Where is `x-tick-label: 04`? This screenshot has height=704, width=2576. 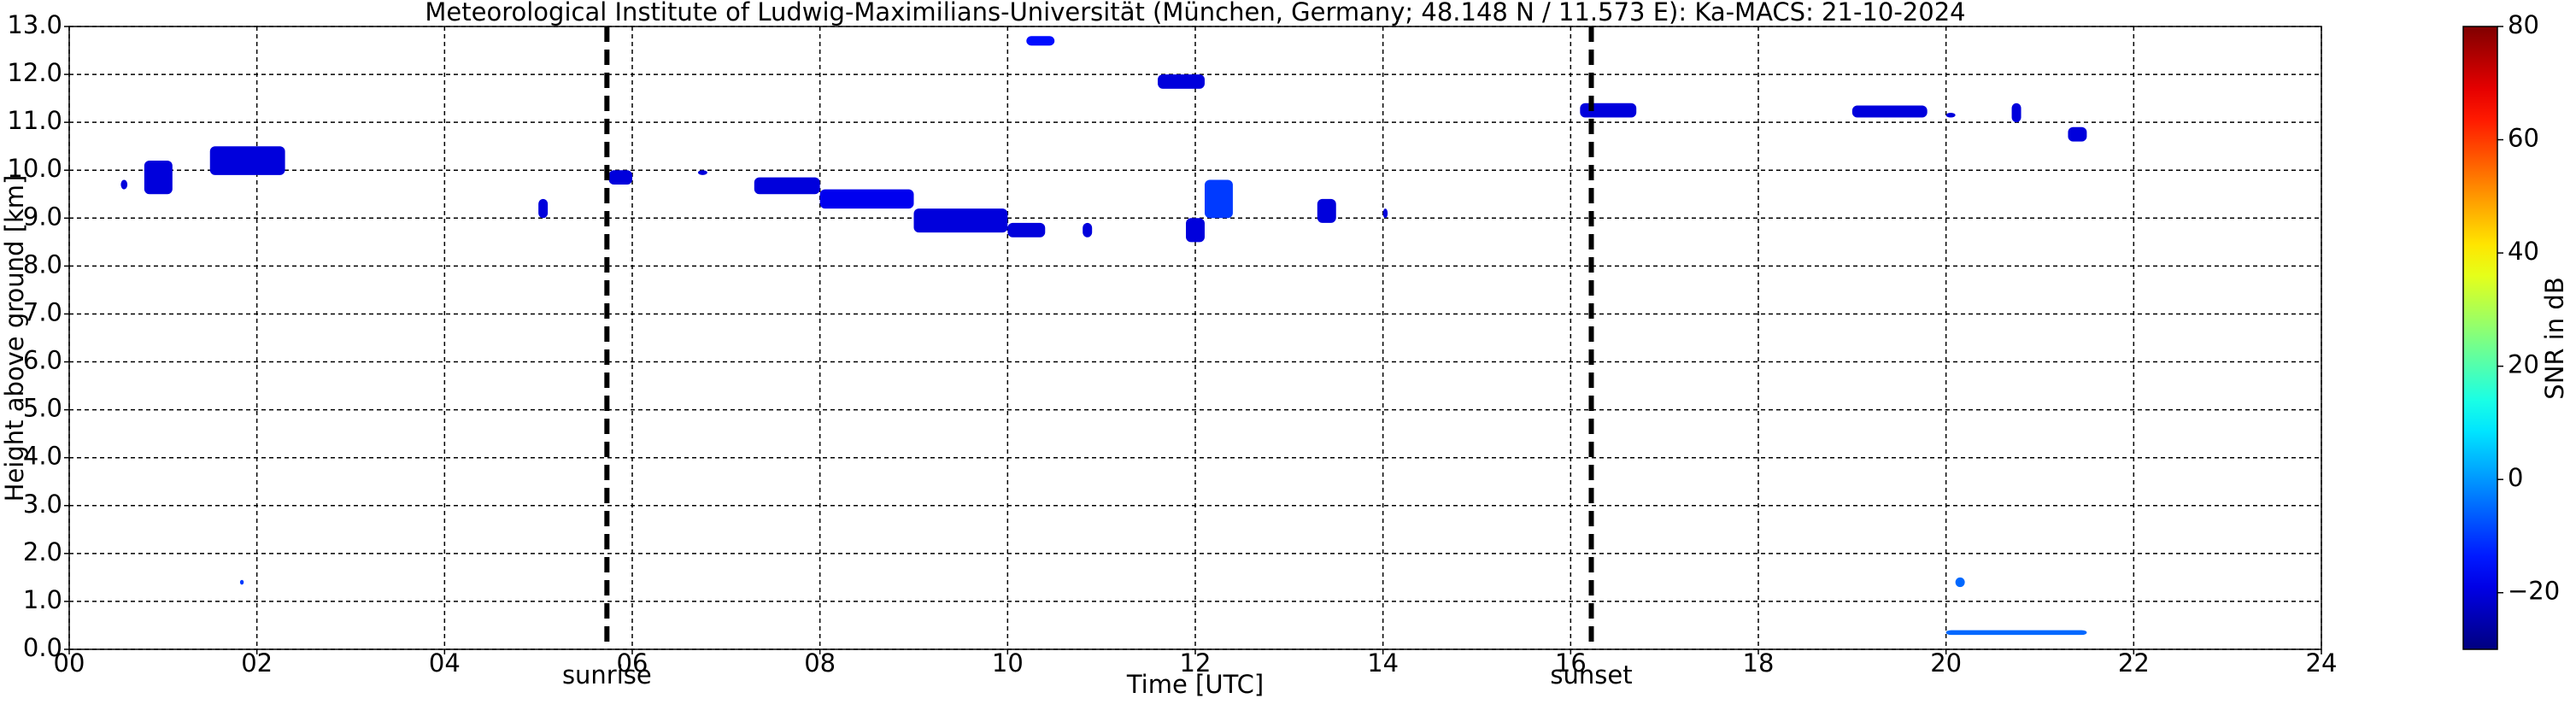 x-tick-label: 04 is located at coordinates (445, 663).